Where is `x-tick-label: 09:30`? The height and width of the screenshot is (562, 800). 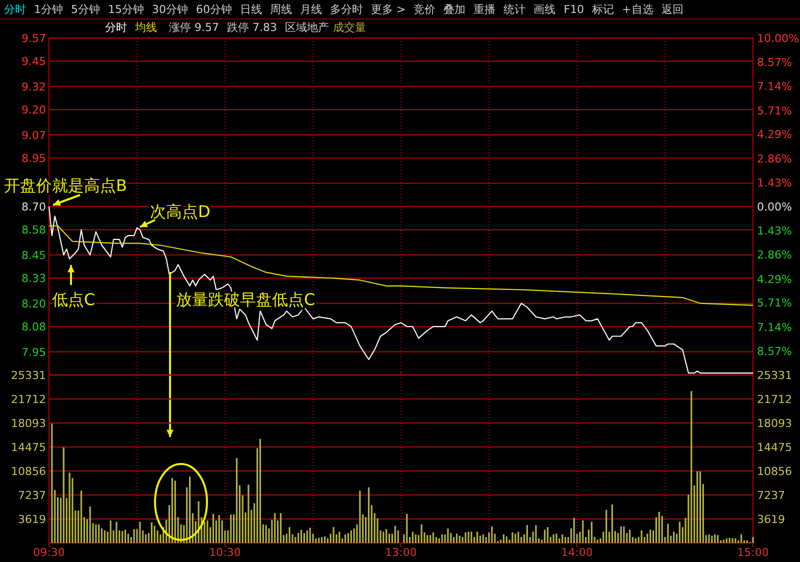 x-tick-label: 09:30 is located at coordinates (49, 552).